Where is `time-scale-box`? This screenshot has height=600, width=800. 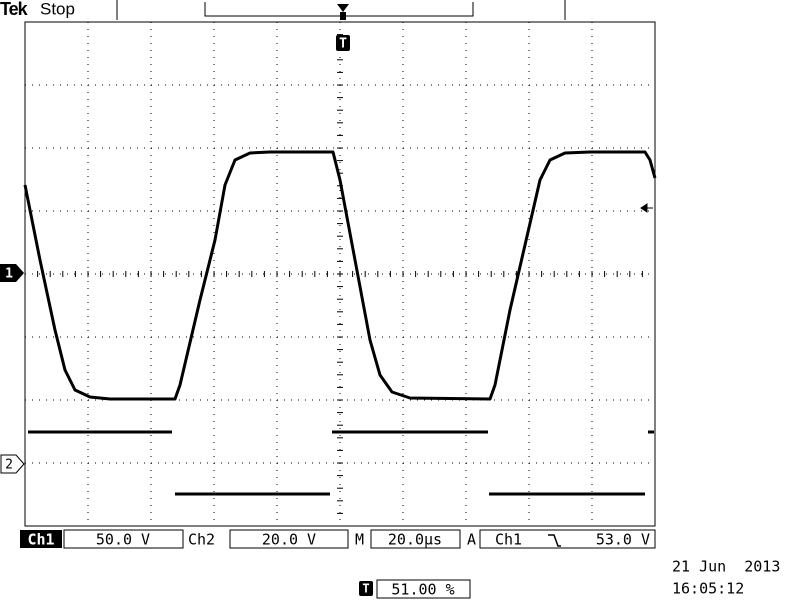 time-scale-box is located at coordinates (415, 539).